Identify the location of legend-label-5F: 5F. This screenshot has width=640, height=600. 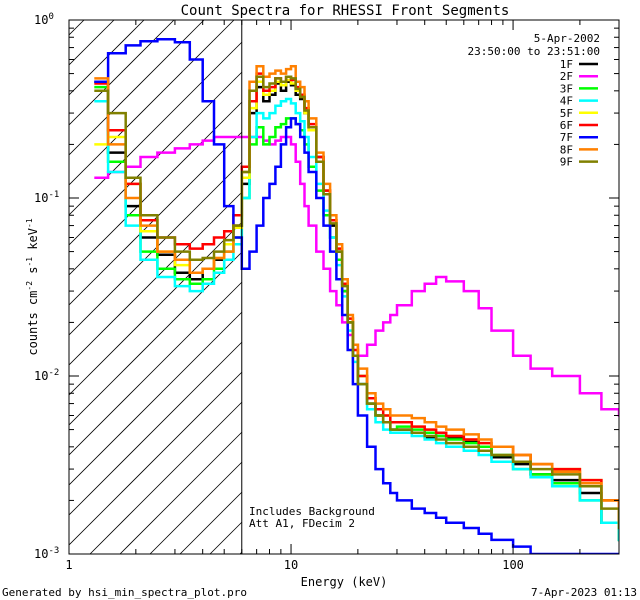
(566, 113).